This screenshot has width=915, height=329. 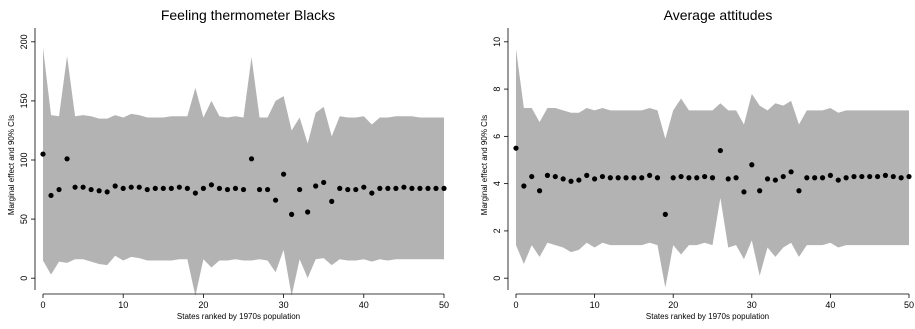 I want to click on x-tick-label: 20, so click(x=673, y=305).